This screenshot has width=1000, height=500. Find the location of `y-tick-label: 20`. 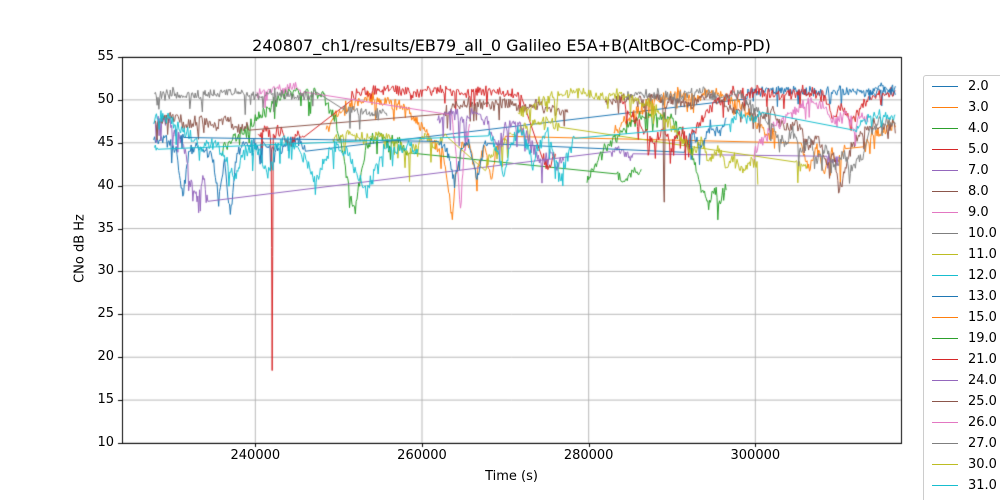

y-tick-label: 20 is located at coordinates (105, 357).